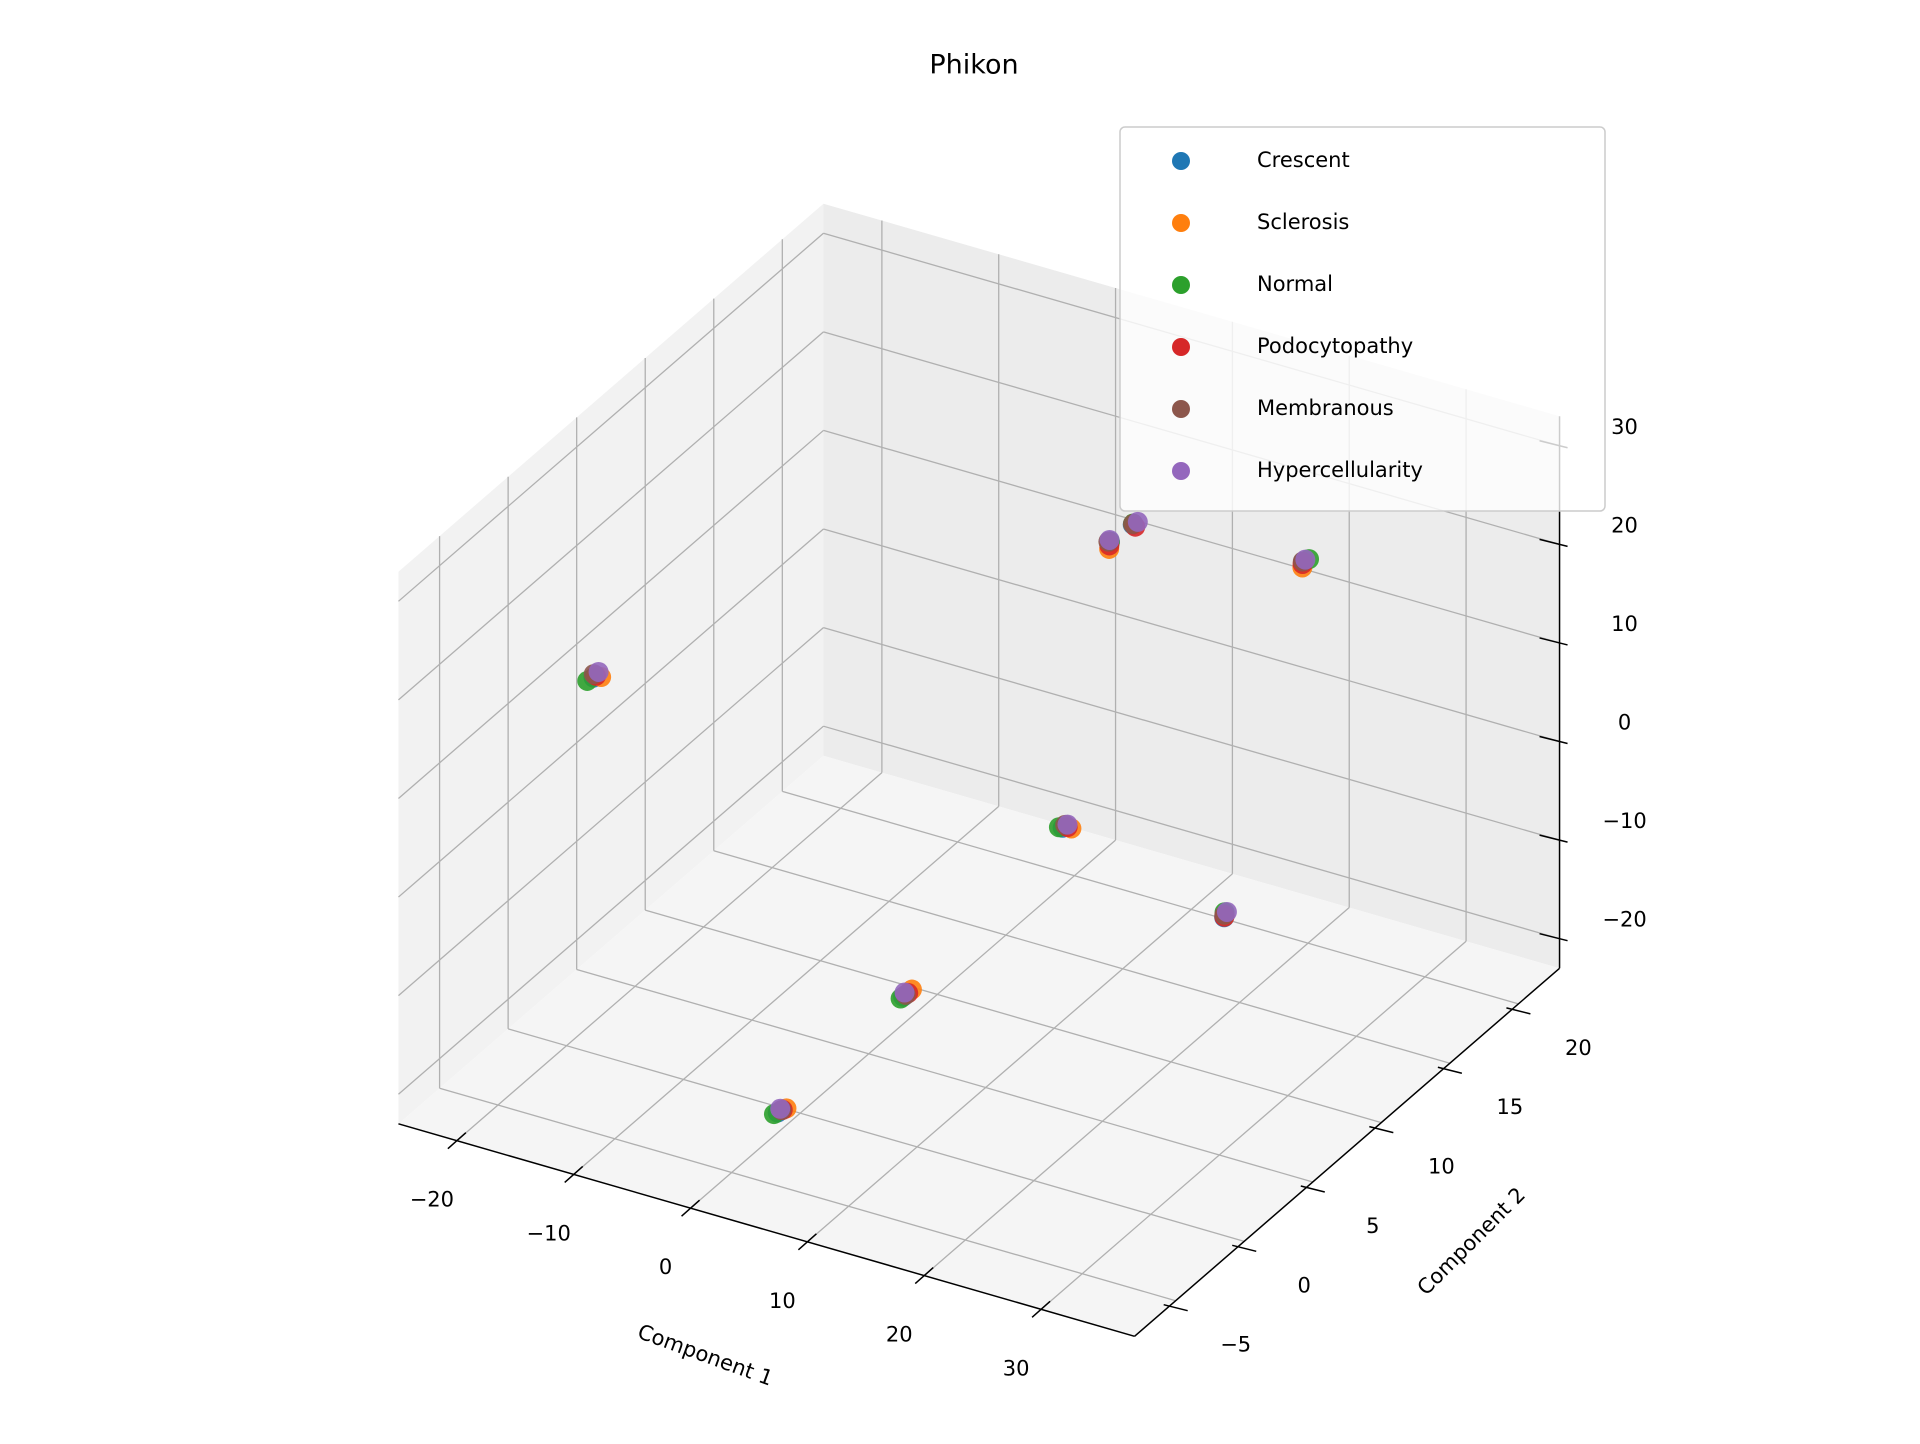  What do you see at coordinates (1624, 920) in the screenshot?
I see `z-tick-label: −20` at bounding box center [1624, 920].